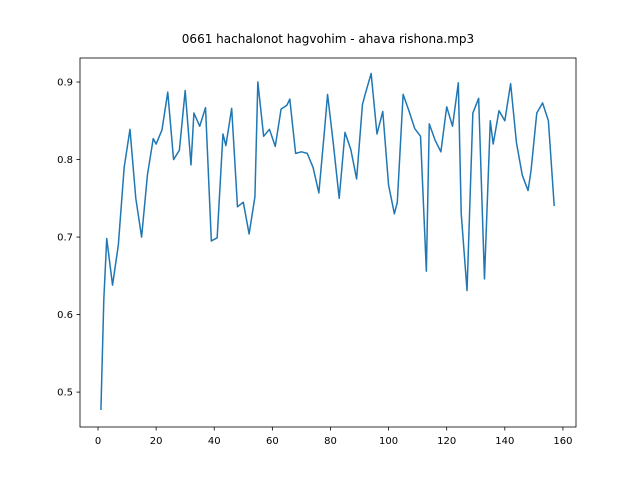 This screenshot has height=480, width=640. I want to click on y-tick-label: 0.6, so click(65, 315).